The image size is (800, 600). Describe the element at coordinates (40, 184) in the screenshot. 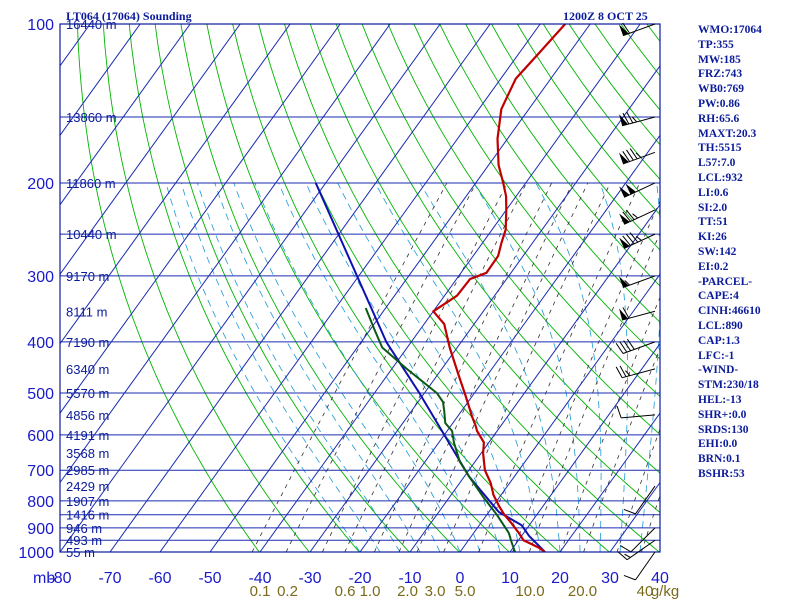

I see `pressure-label: 200` at that location.